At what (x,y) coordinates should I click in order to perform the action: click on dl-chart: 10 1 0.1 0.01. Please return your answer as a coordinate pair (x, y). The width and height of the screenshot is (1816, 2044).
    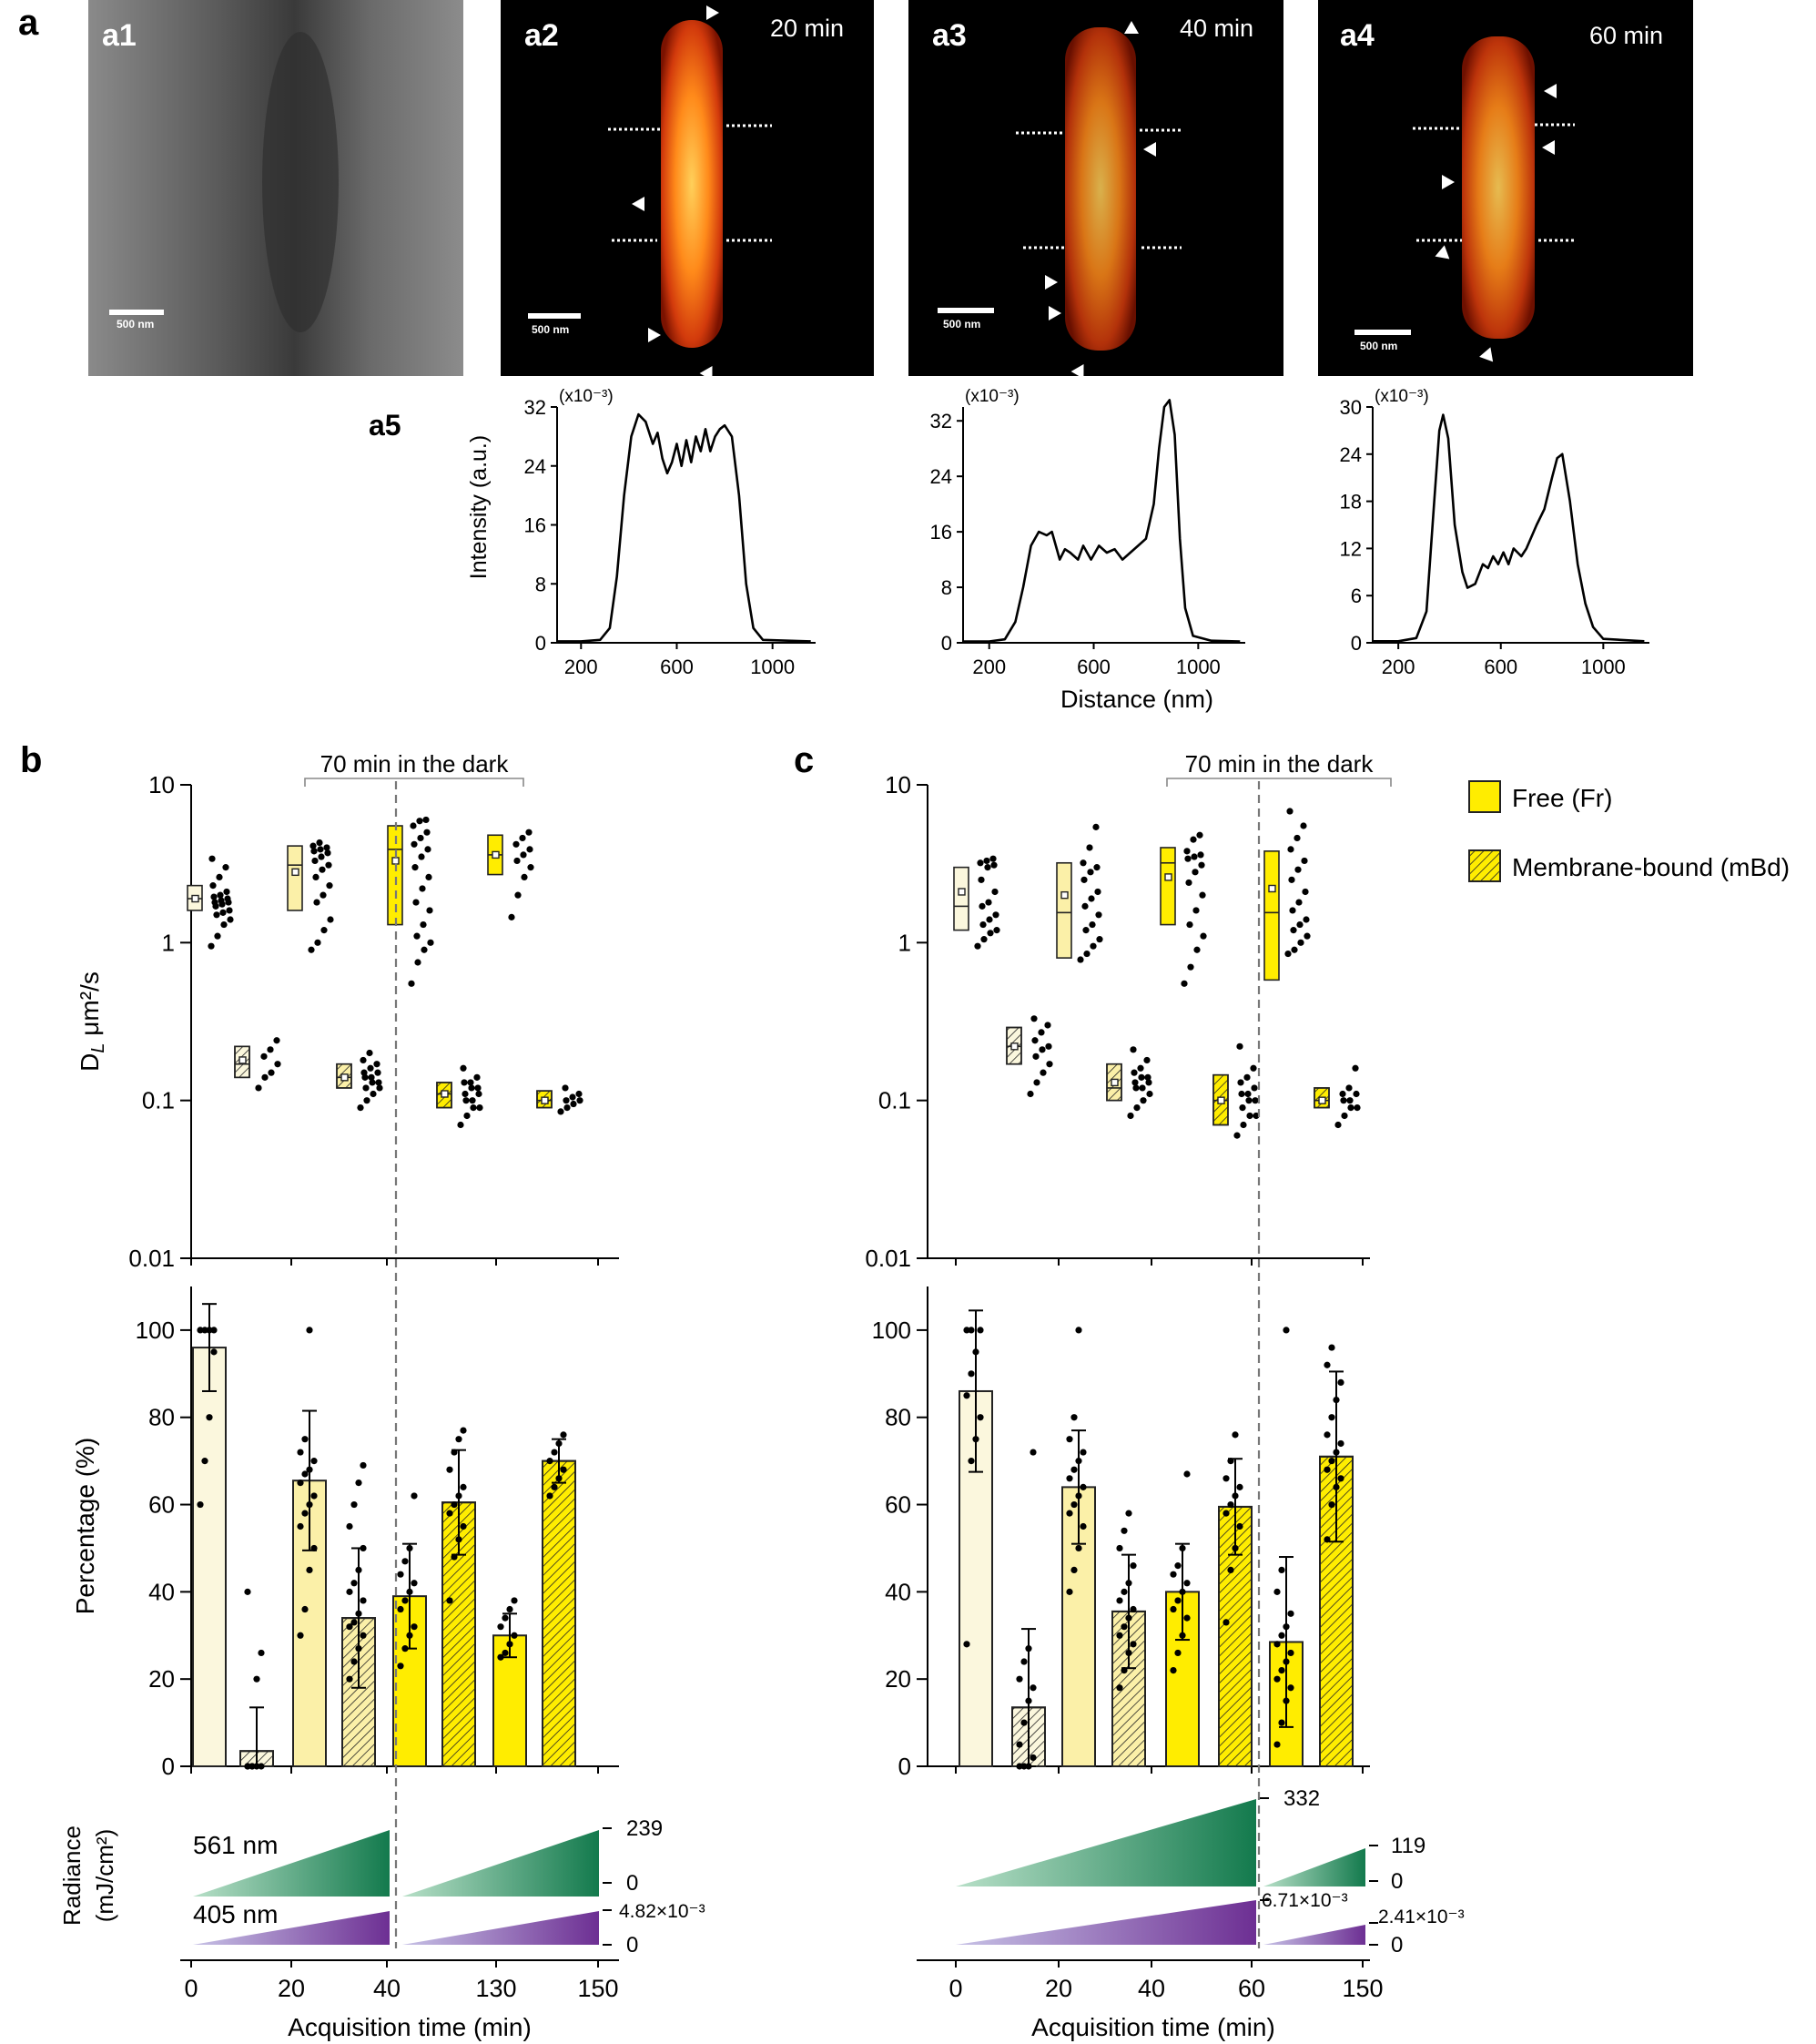
    Looking at the image, I should click on (1118, 1021).